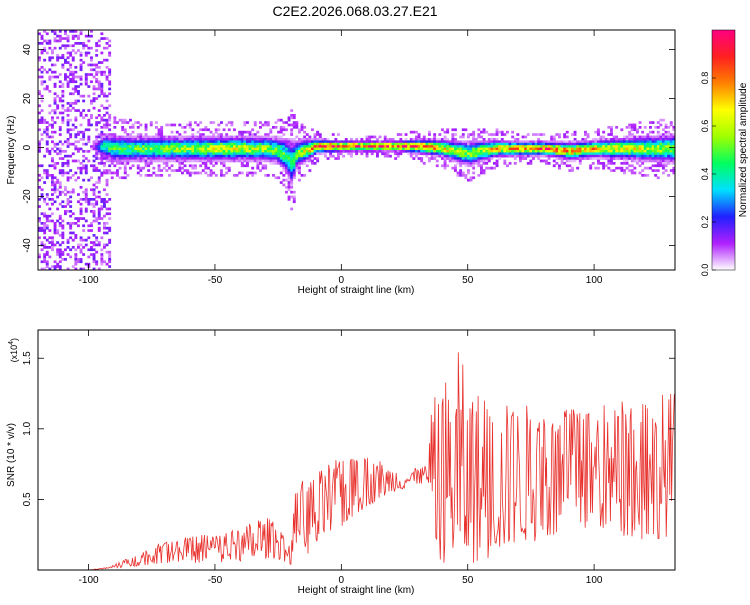 This screenshot has height=605, width=750. Describe the element at coordinates (27, 50) in the screenshot. I see `spectrogram-y-tick-label: 40` at that location.